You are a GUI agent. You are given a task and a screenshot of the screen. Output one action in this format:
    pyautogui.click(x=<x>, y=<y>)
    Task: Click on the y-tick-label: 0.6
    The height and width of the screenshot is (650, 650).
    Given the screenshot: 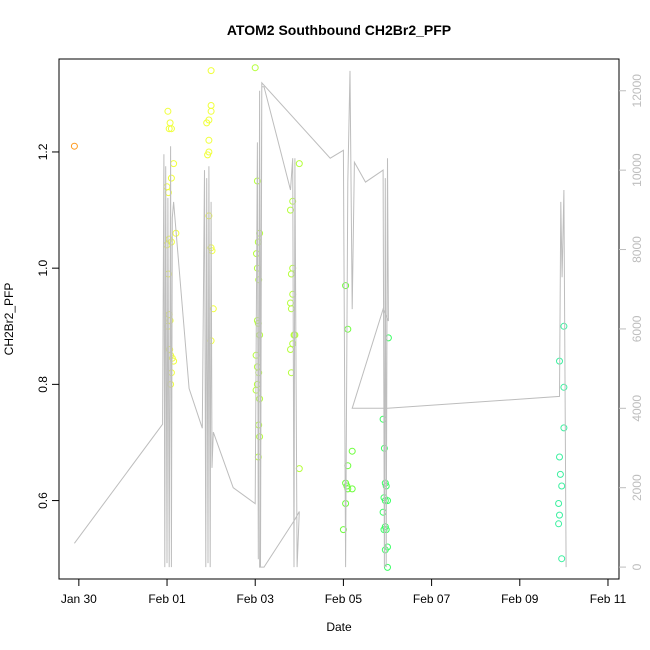 What is the action you would take?
    pyautogui.click(x=43, y=500)
    